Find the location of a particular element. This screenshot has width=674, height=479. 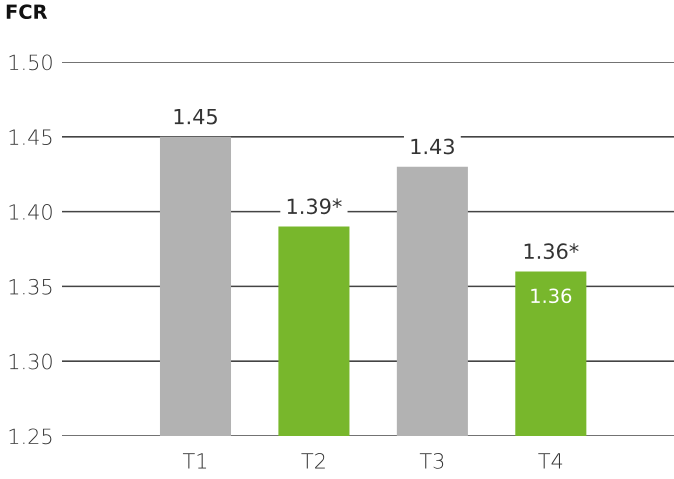

data-label: 1.45 is located at coordinates (195, 116).